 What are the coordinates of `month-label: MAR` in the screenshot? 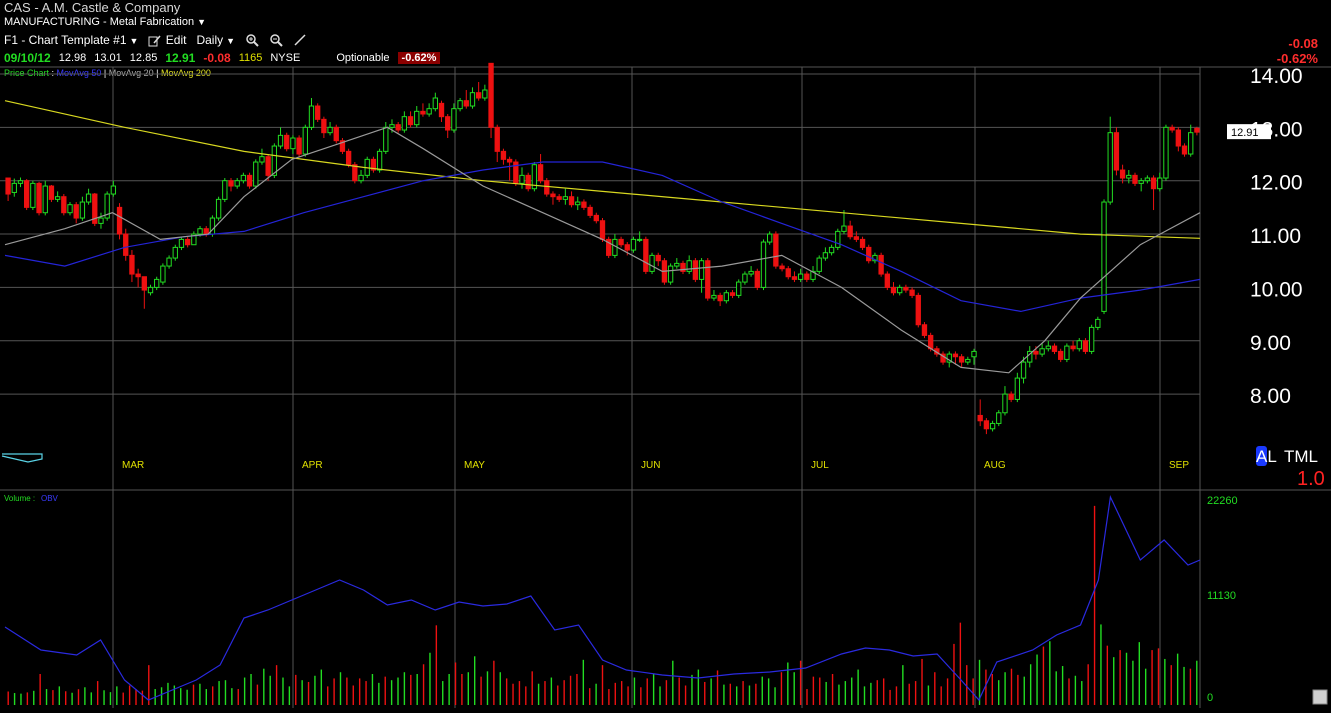 It's located at (133, 465).